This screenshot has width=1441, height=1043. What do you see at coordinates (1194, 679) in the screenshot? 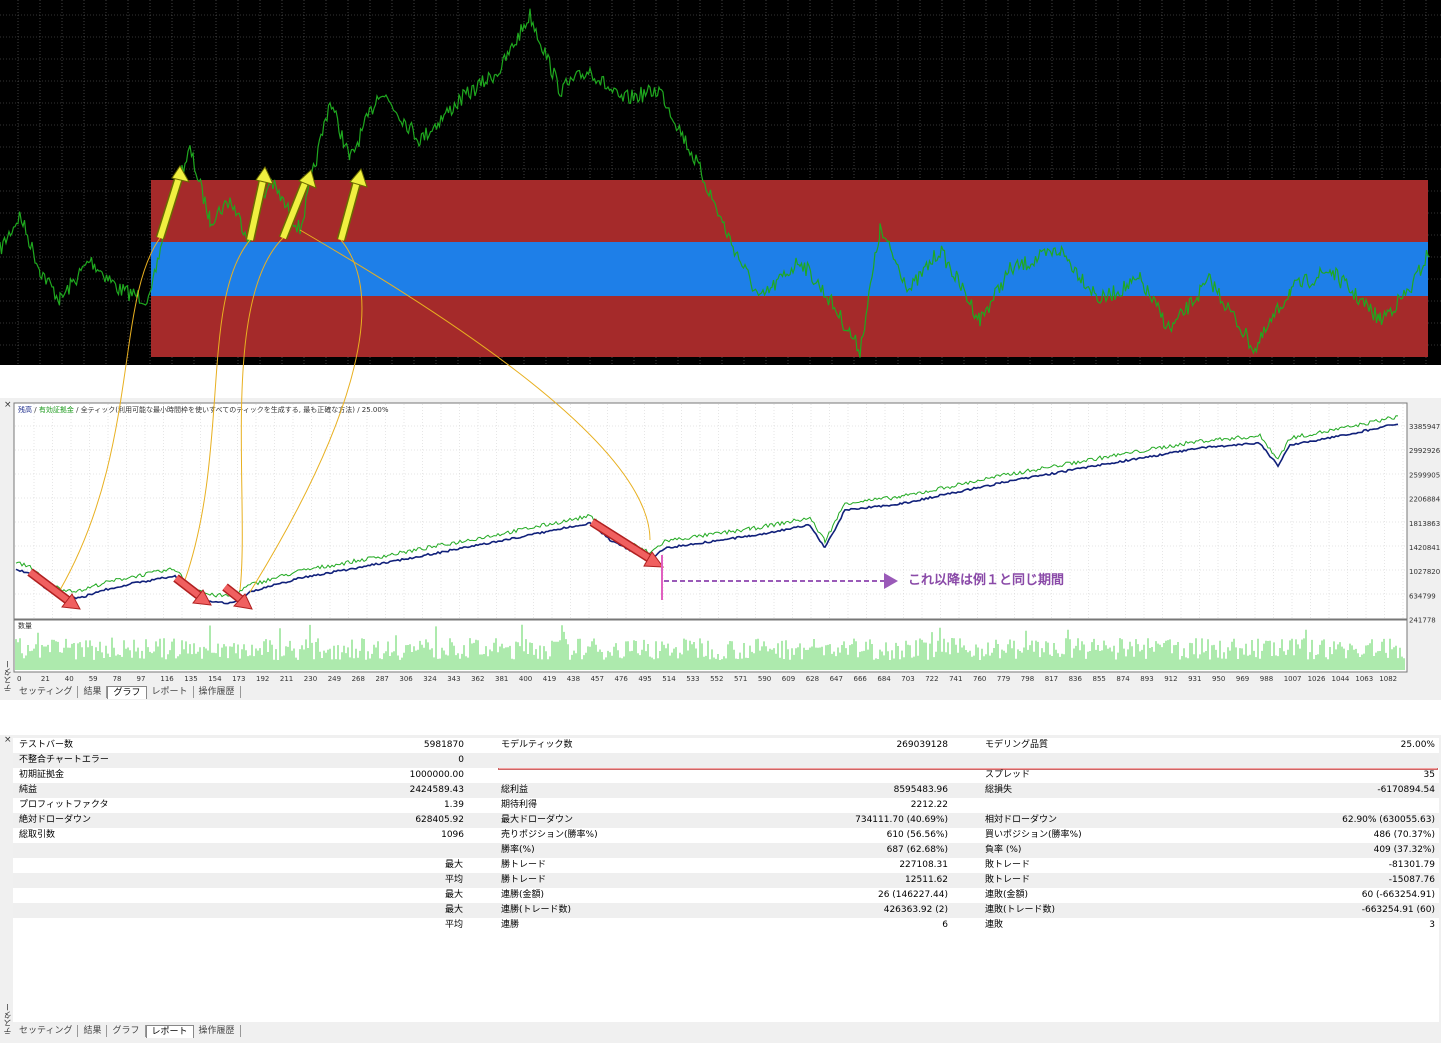
I see `x-tick-label: 931` at bounding box center [1194, 679].